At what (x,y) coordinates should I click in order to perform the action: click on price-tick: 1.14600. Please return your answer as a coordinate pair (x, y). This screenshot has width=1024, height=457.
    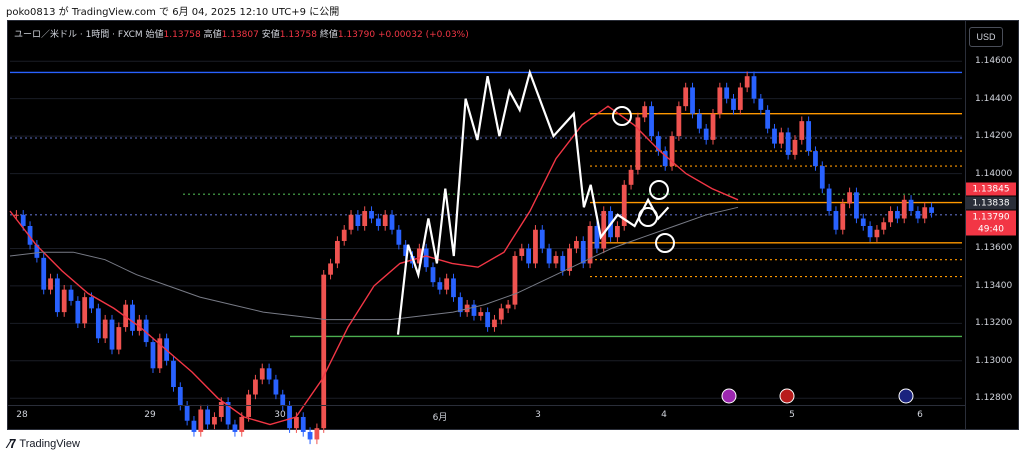
    Looking at the image, I should click on (994, 61).